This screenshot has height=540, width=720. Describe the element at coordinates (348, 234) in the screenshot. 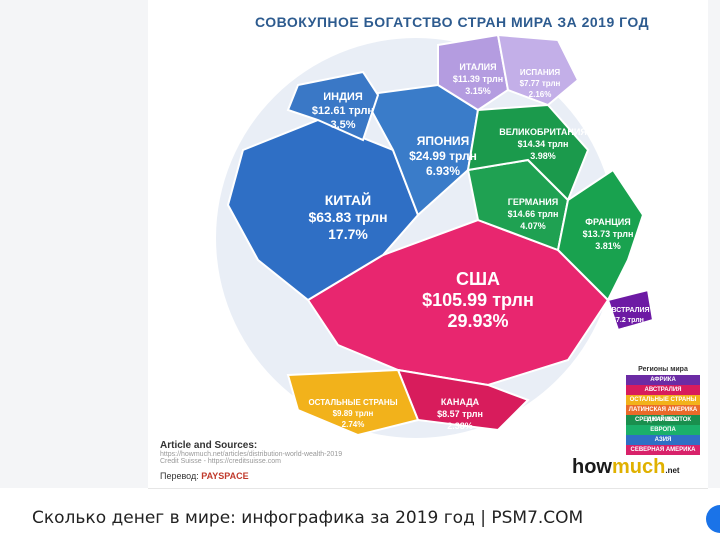

I see `region-share: 17.7%` at that location.